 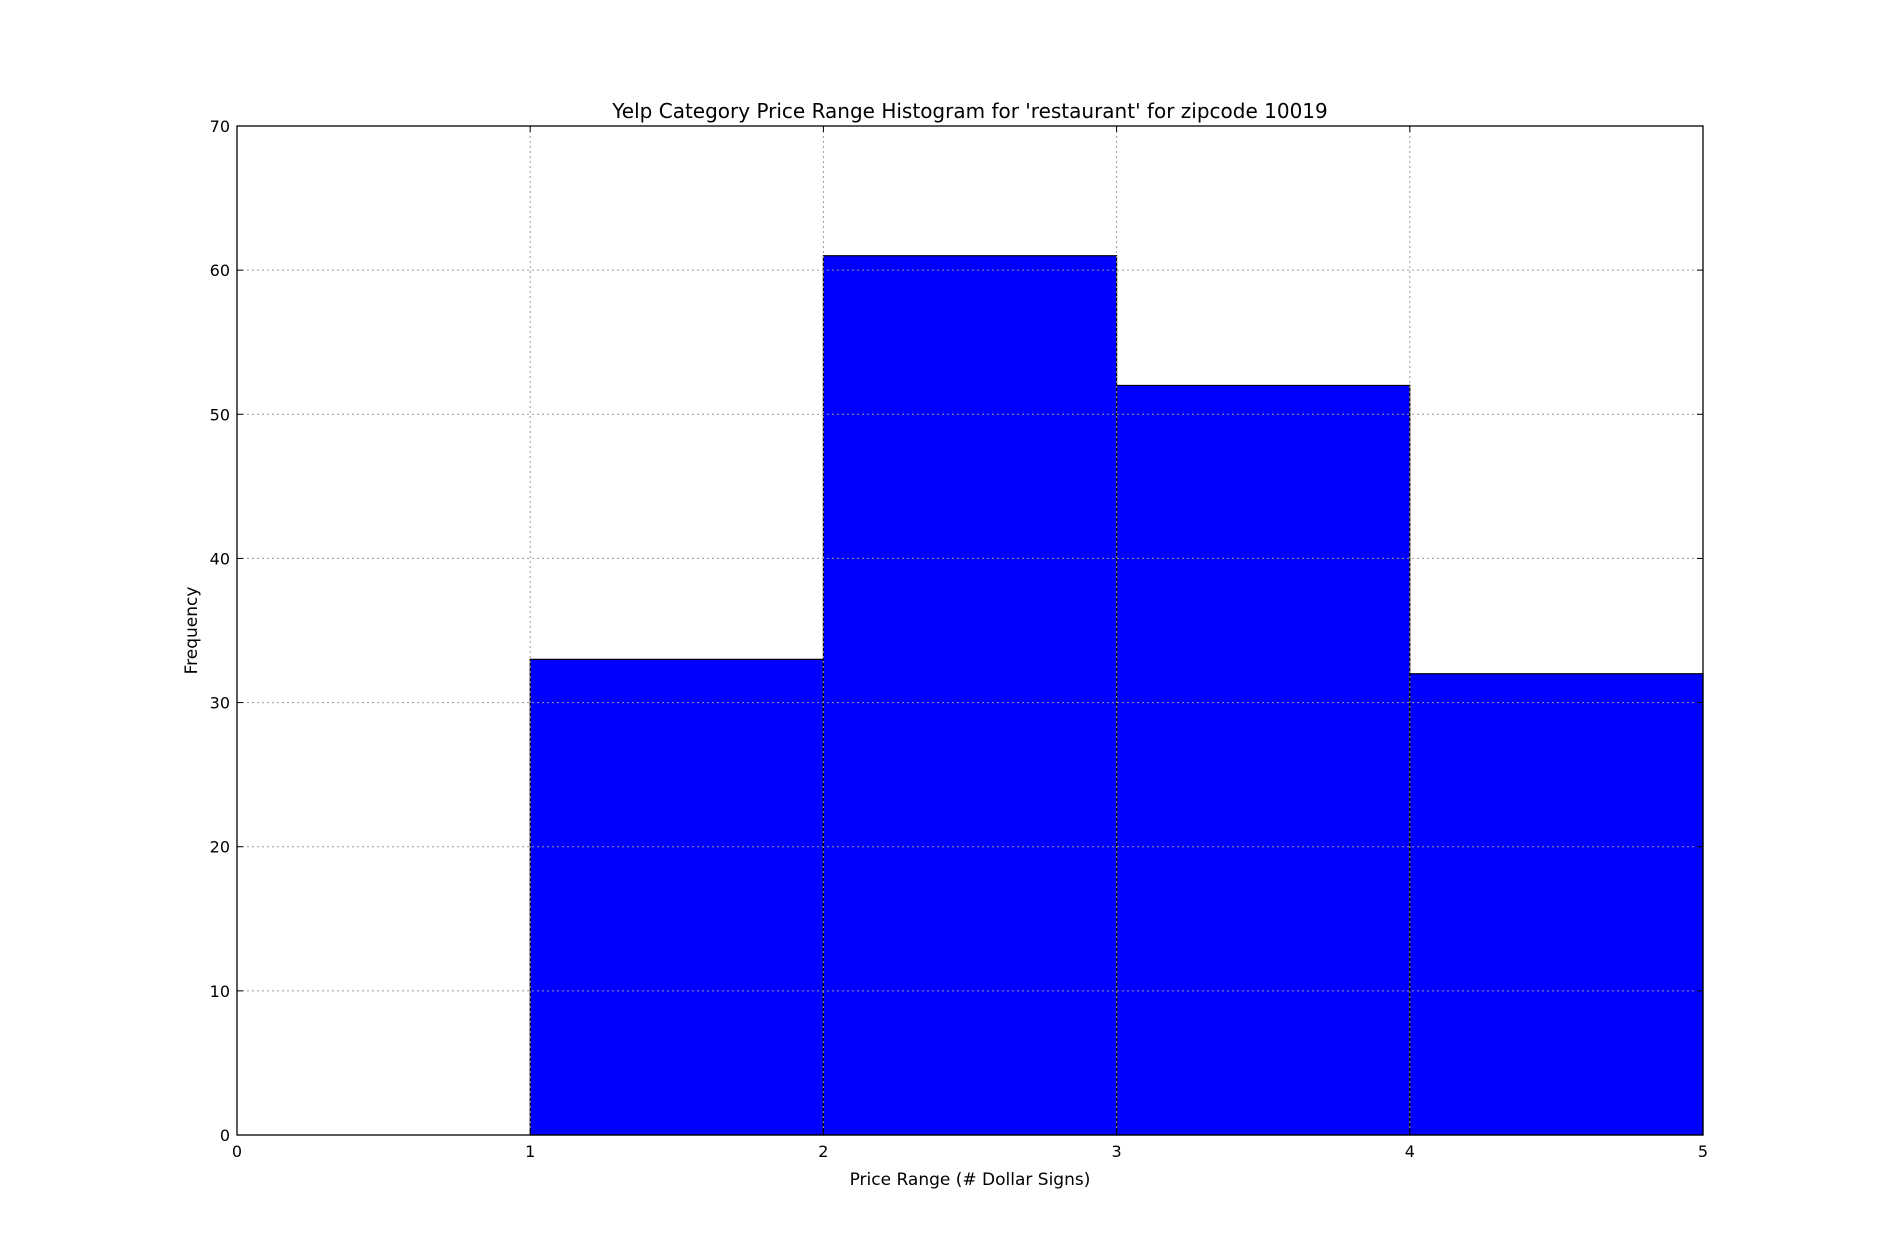 I want to click on y-tick-label: 20, so click(x=220, y=847).